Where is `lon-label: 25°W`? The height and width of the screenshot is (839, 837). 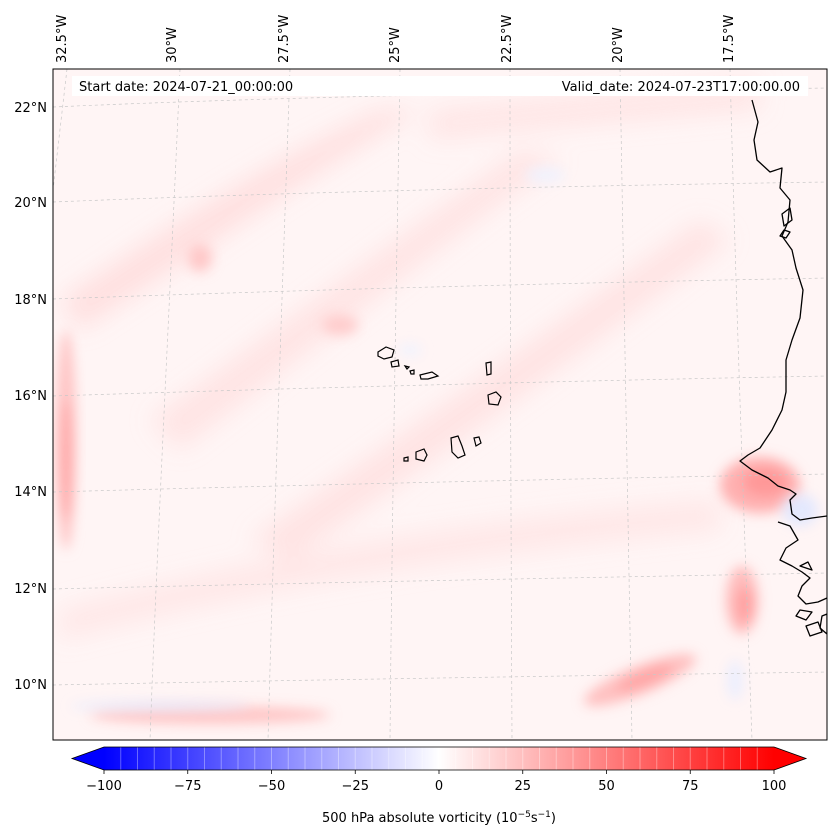
lon-label: 25°W is located at coordinates (395, 45).